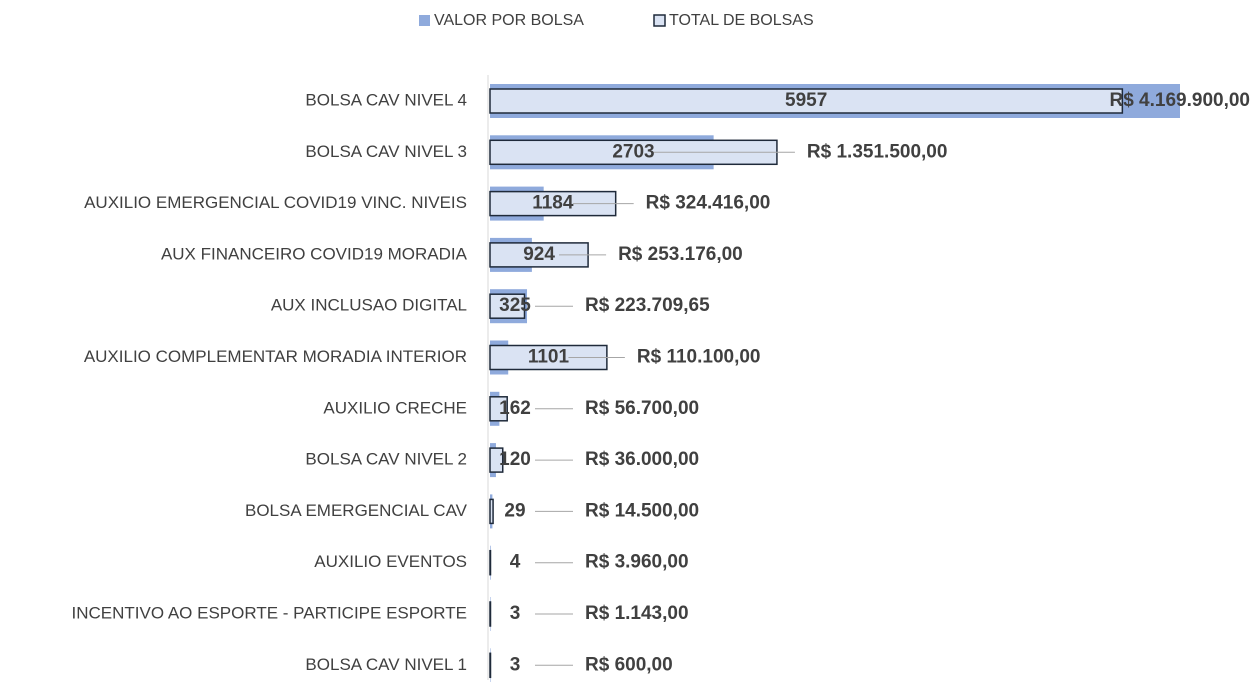 This screenshot has width=1256, height=687. What do you see at coordinates (314, 253) in the screenshot?
I see `category-label: AUX FINANCEIRO COVID19 MORADIA` at bounding box center [314, 253].